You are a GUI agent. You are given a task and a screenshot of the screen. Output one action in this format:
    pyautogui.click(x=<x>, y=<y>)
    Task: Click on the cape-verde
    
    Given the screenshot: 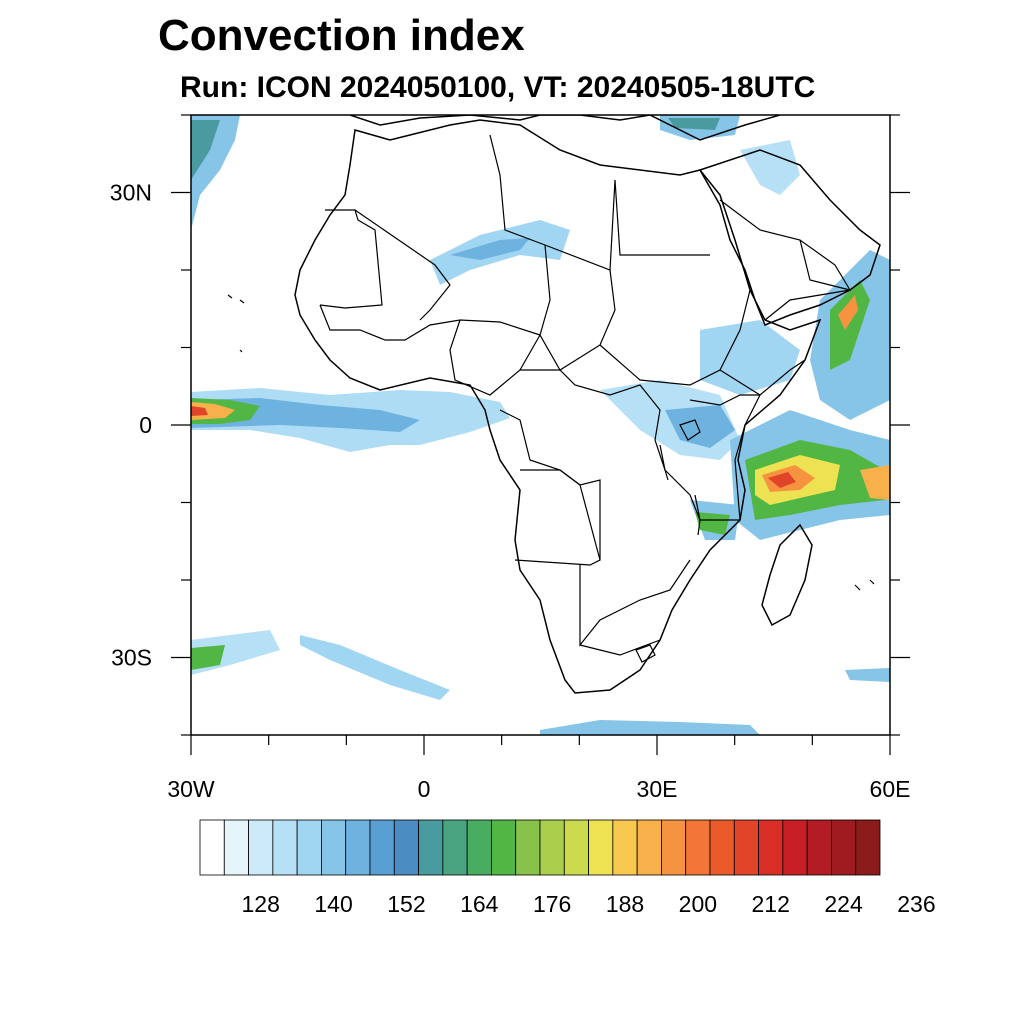 What is the action you would take?
    pyautogui.click(x=241, y=351)
    